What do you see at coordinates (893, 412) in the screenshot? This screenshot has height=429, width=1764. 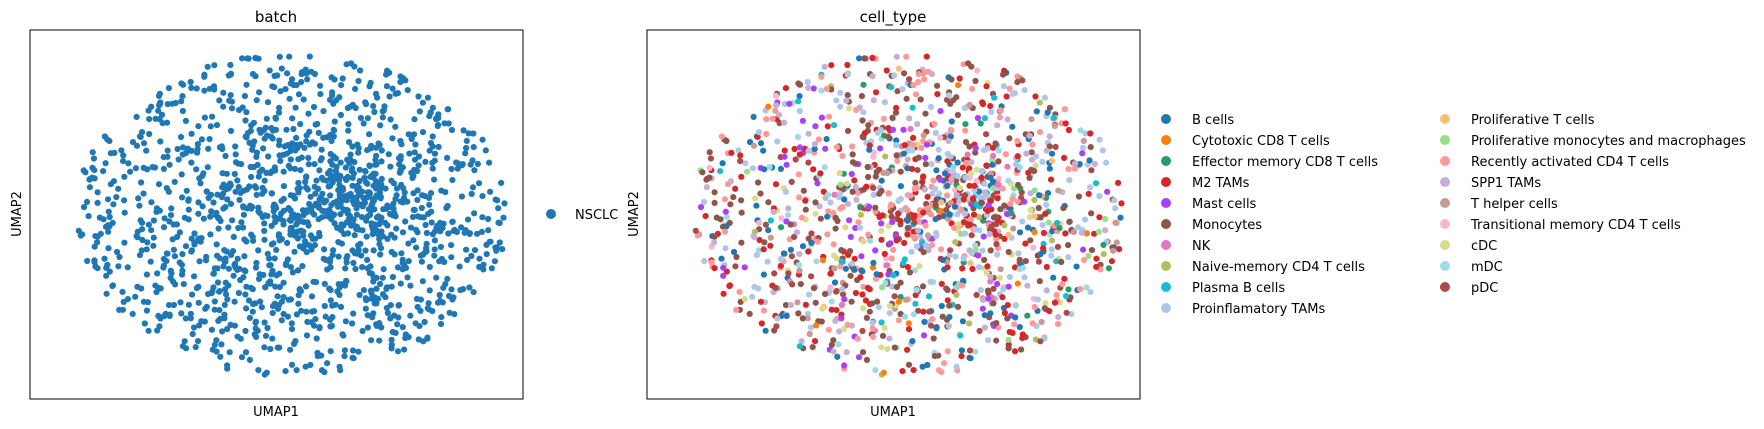 I see `cell-type-xlabel: UMAP1` at bounding box center [893, 412].